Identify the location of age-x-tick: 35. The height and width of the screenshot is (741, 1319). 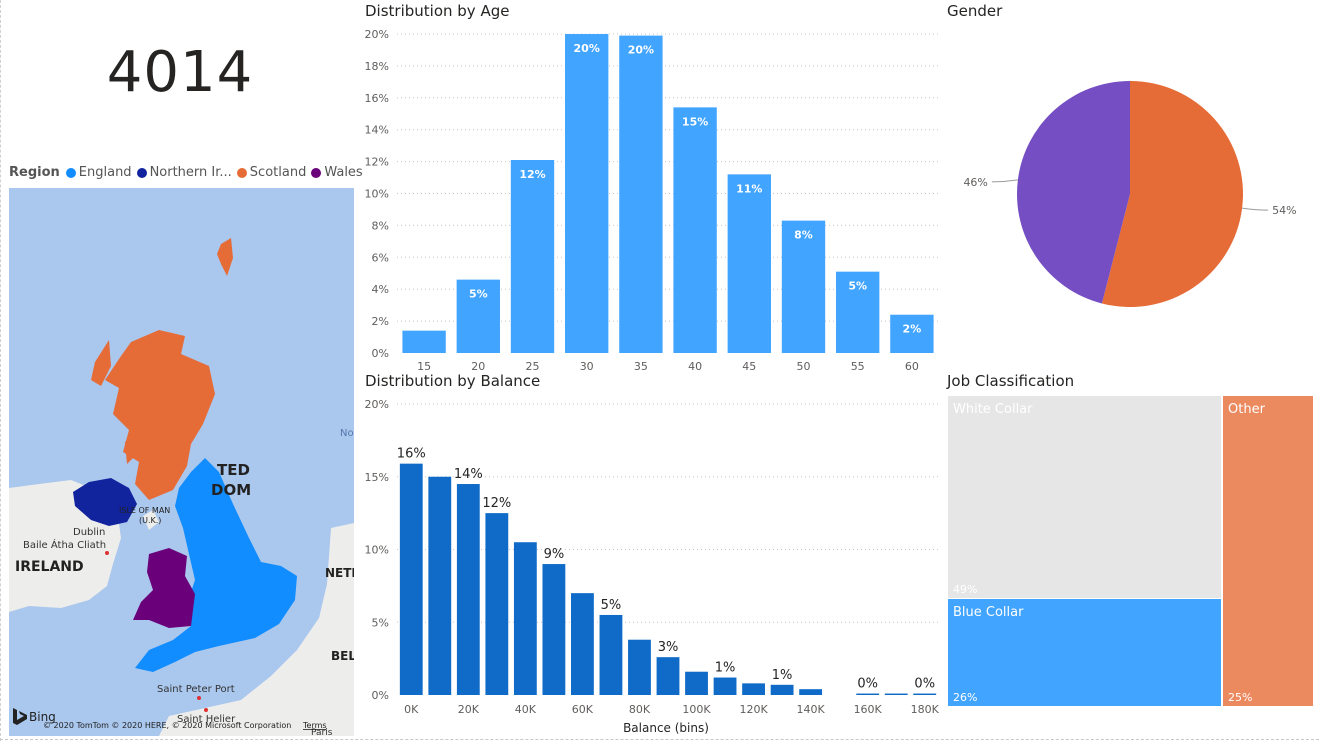
(641, 366).